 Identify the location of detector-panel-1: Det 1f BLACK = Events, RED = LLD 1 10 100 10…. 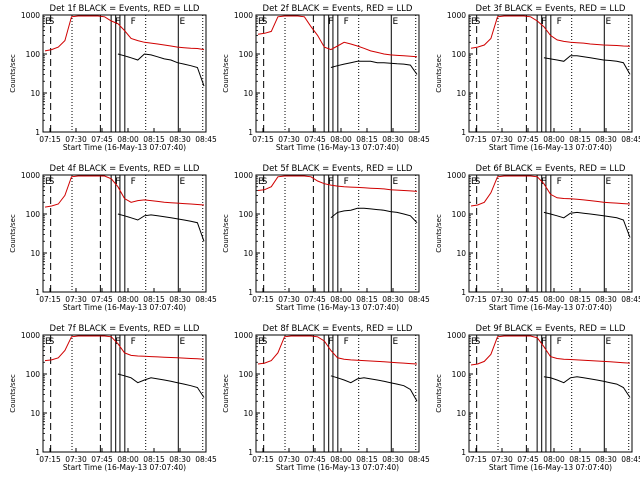
(113, 78).